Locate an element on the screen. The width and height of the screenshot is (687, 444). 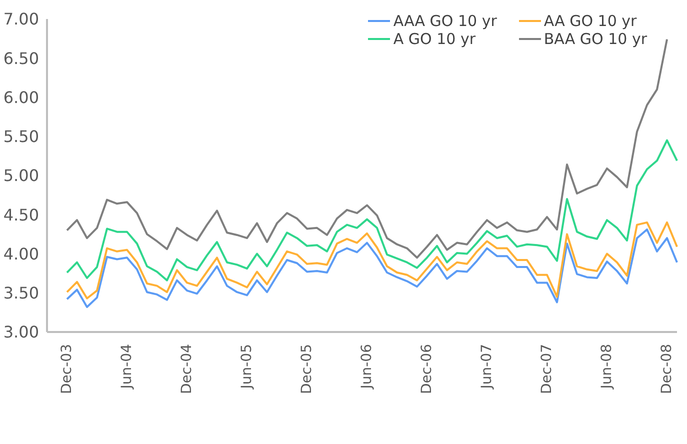
x-tick-label: Jun-06 is located at coordinates (367, 367).